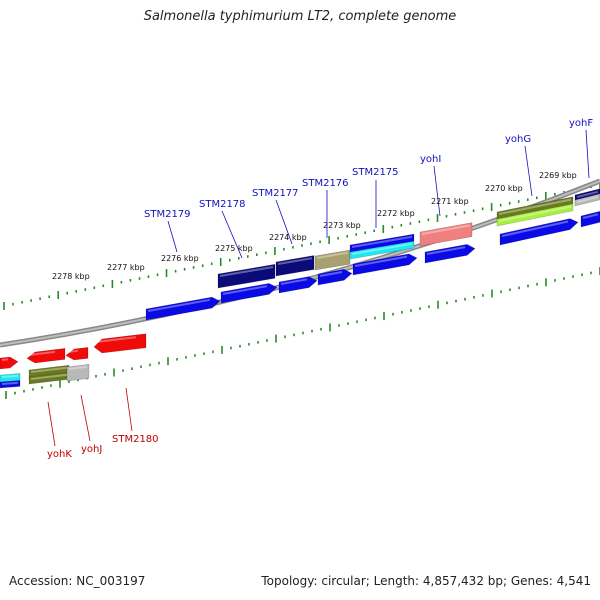 The height and width of the screenshot is (600, 600). What do you see at coordinates (167, 214) in the screenshot?
I see `gene-label-stm2179: STM2179` at bounding box center [167, 214].